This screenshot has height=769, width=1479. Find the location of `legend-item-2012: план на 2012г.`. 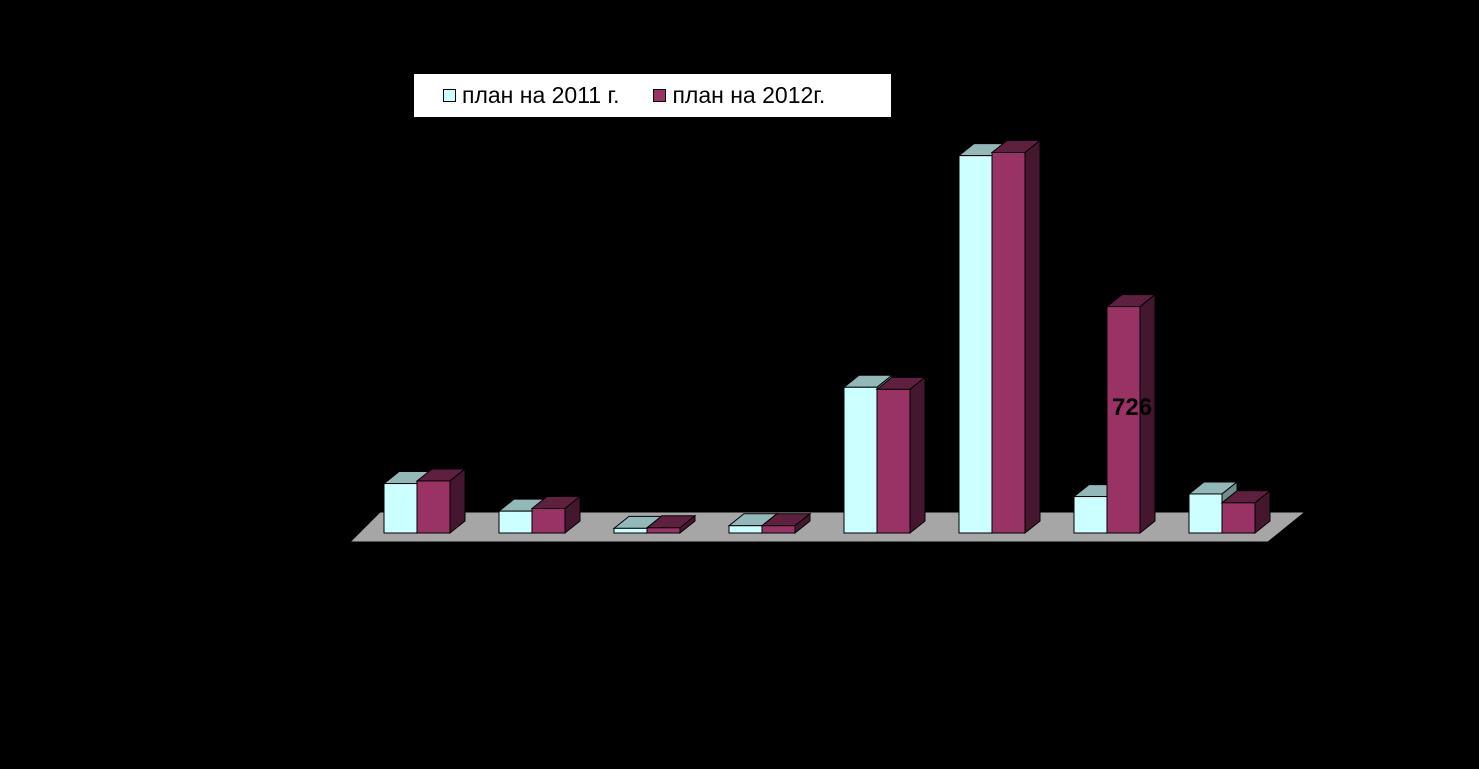

legend-item-2012: план на 2012г. is located at coordinates (739, 95).